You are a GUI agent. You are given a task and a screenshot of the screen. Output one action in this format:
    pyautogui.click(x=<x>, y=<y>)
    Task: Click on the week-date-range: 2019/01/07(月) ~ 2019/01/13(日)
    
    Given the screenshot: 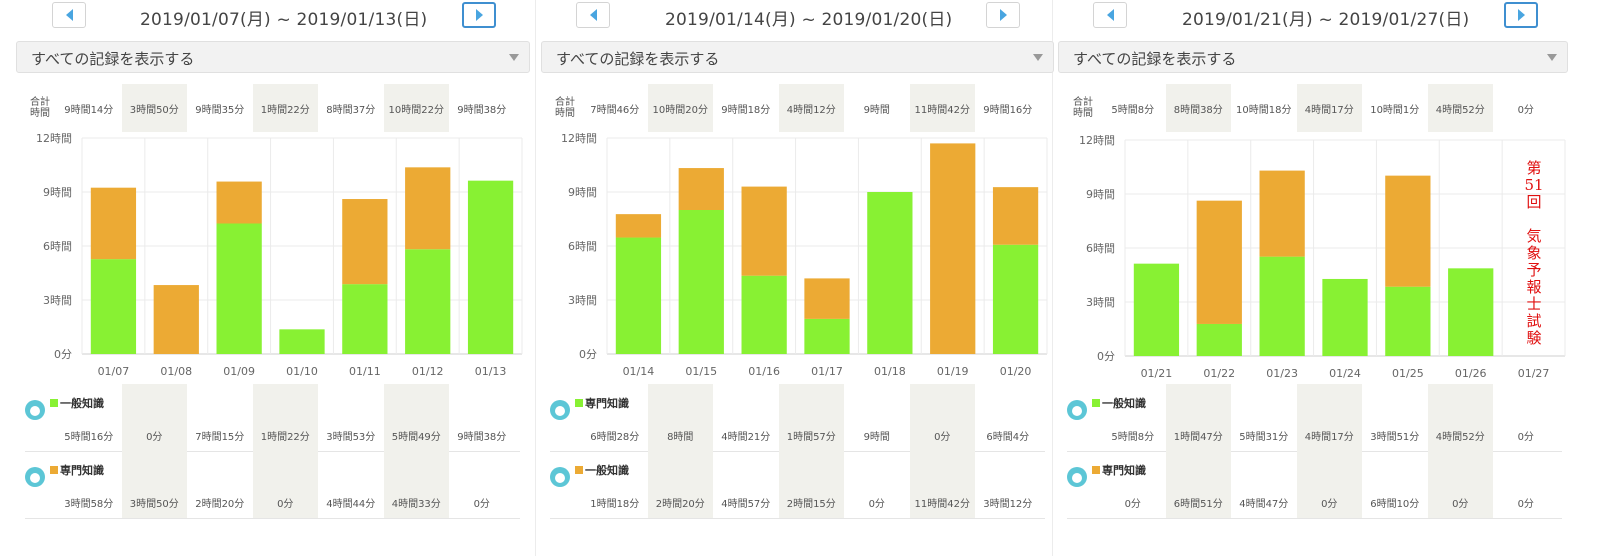 What is the action you would take?
    pyautogui.click(x=284, y=20)
    